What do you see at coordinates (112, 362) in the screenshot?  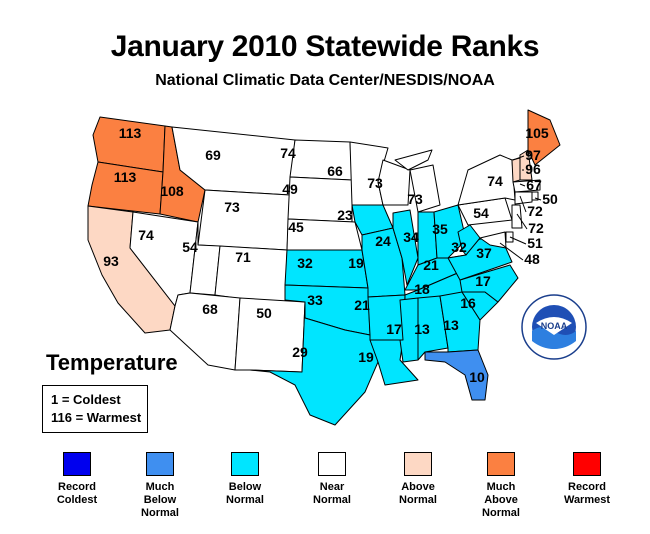 I see `section-title: Temperature` at bounding box center [112, 362].